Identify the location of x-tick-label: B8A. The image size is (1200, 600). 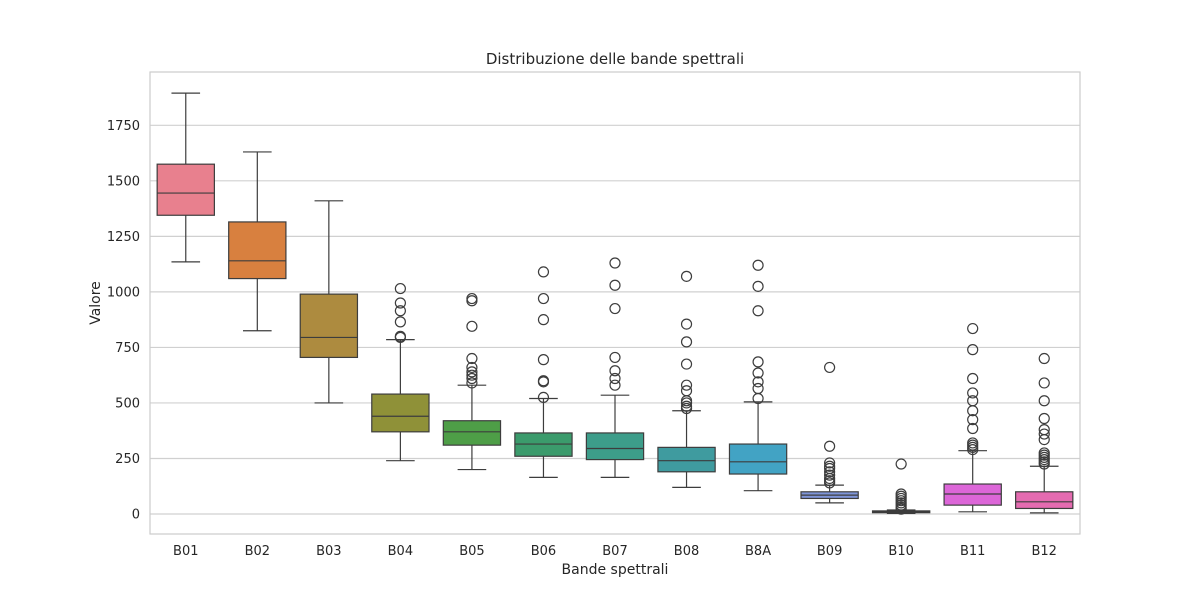
(758, 551).